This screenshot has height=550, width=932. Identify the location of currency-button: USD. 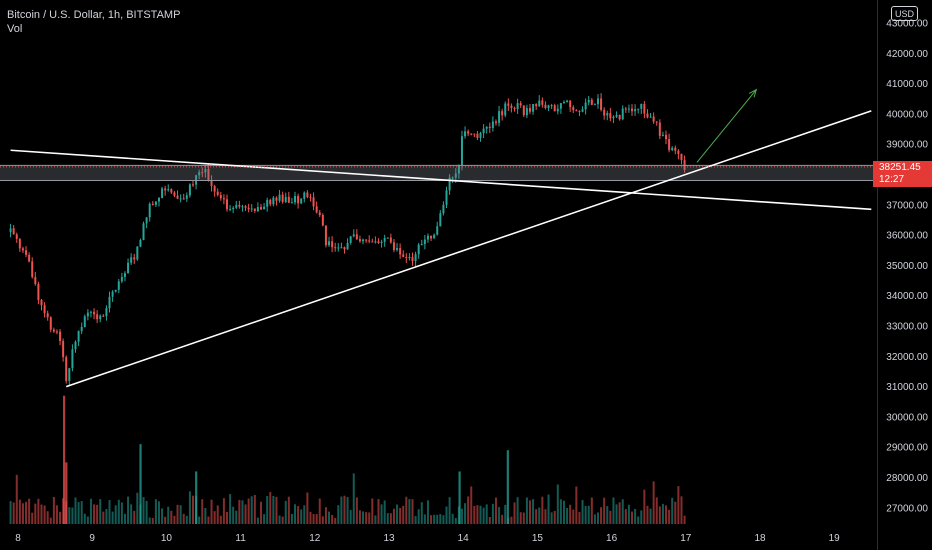
(904, 13).